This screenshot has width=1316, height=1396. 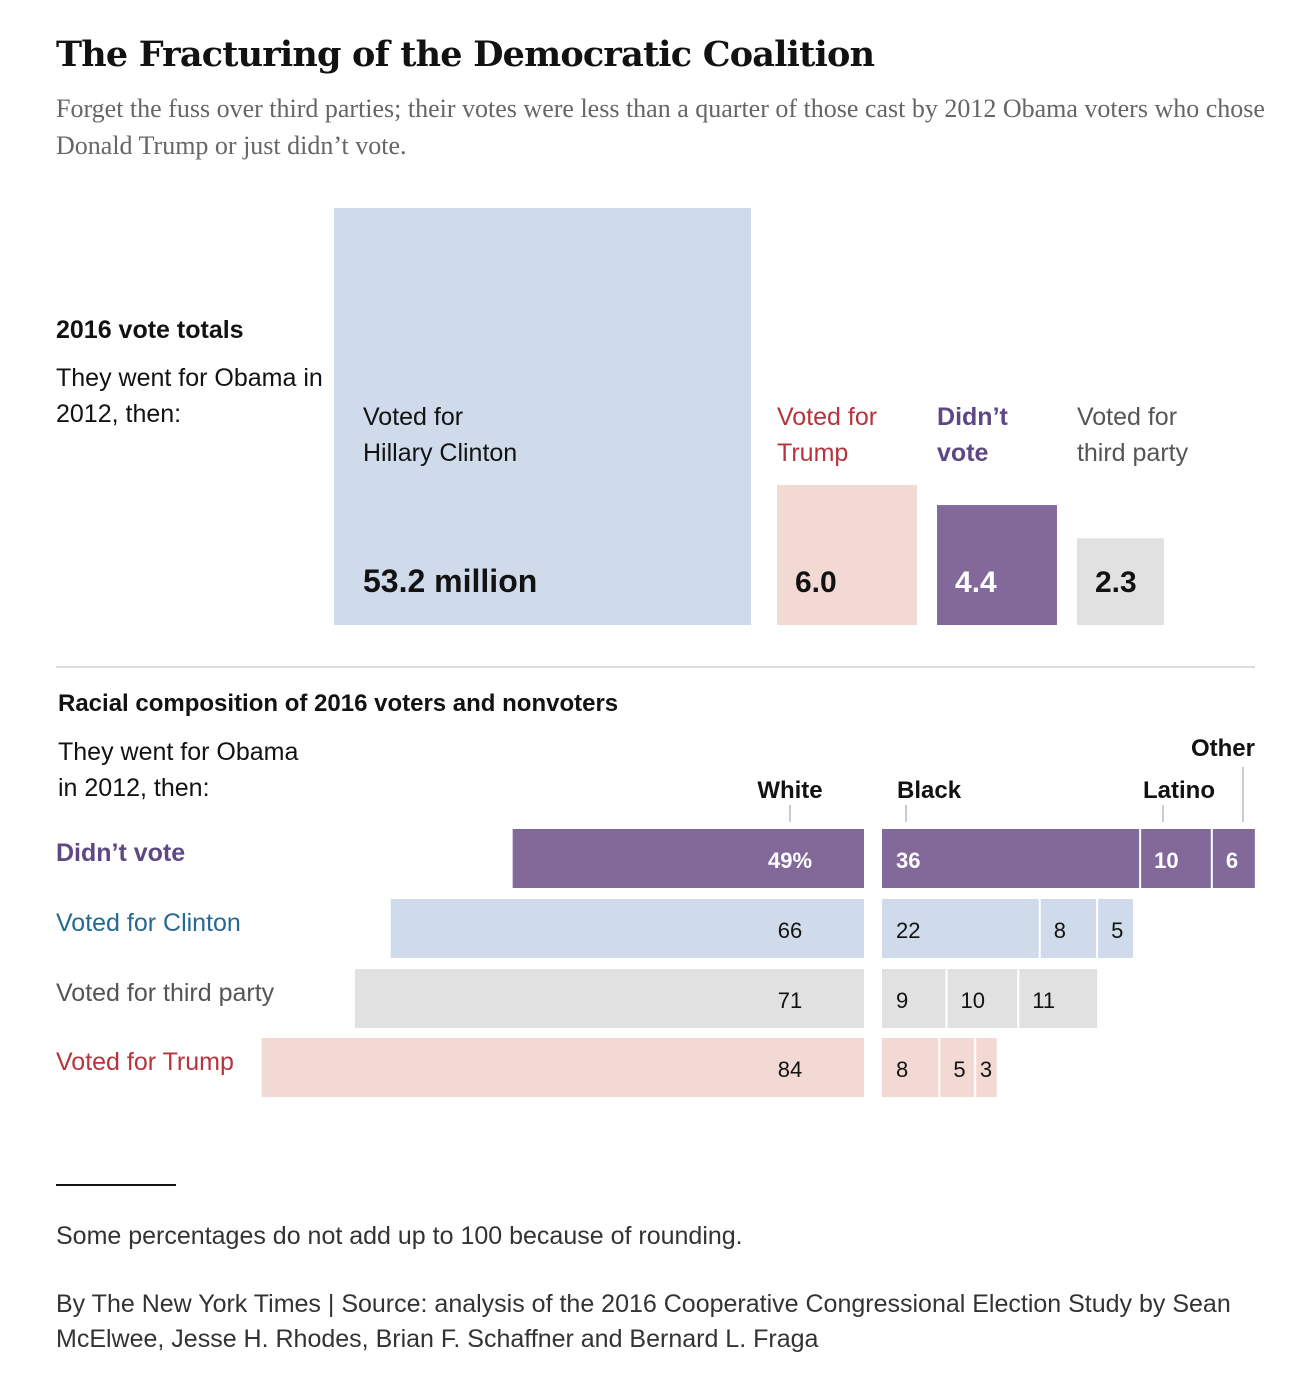 I want to click on column-label-latino: Latino, so click(x=1179, y=790).